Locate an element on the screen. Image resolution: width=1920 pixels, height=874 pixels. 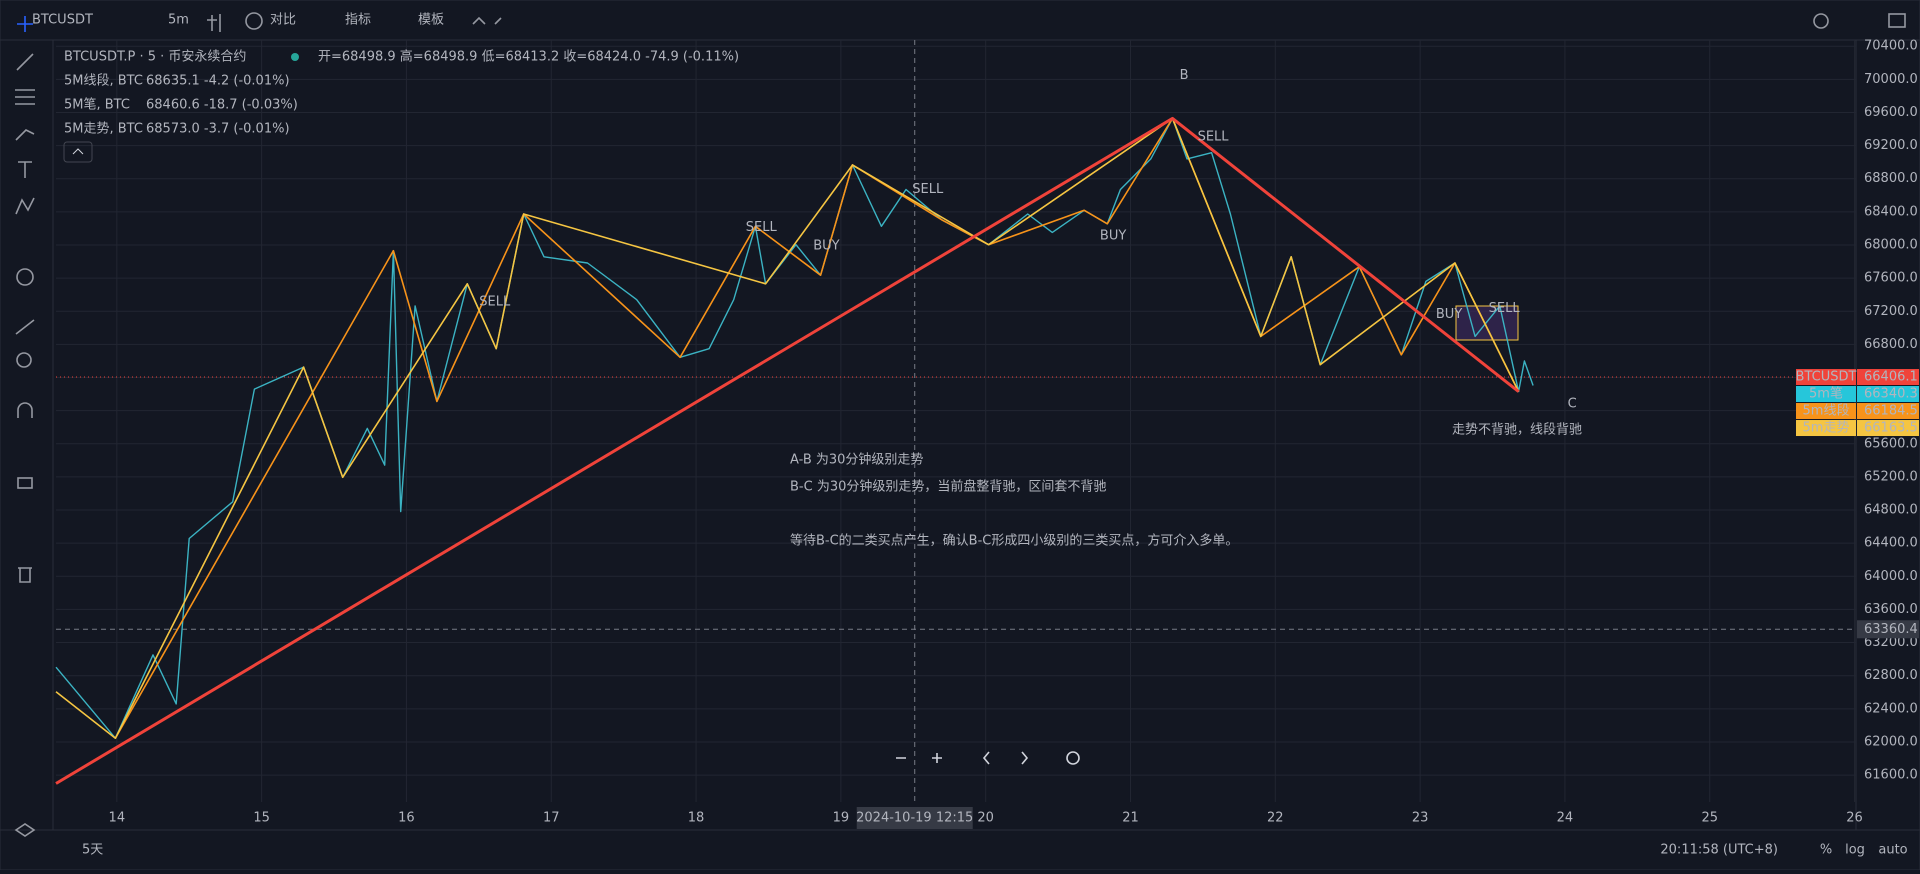
y-tick-label: 62800.0 is located at coordinates (1891, 675).